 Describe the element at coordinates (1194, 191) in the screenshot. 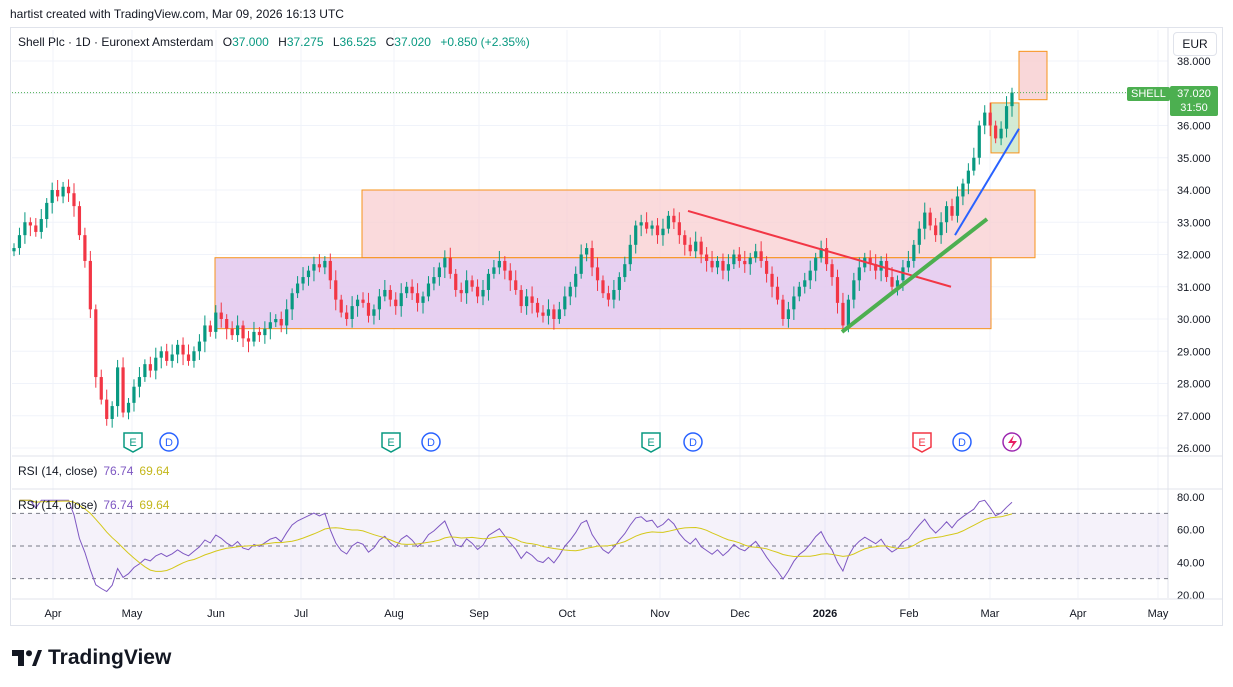

I see `price-tick-label: 34.000` at that location.